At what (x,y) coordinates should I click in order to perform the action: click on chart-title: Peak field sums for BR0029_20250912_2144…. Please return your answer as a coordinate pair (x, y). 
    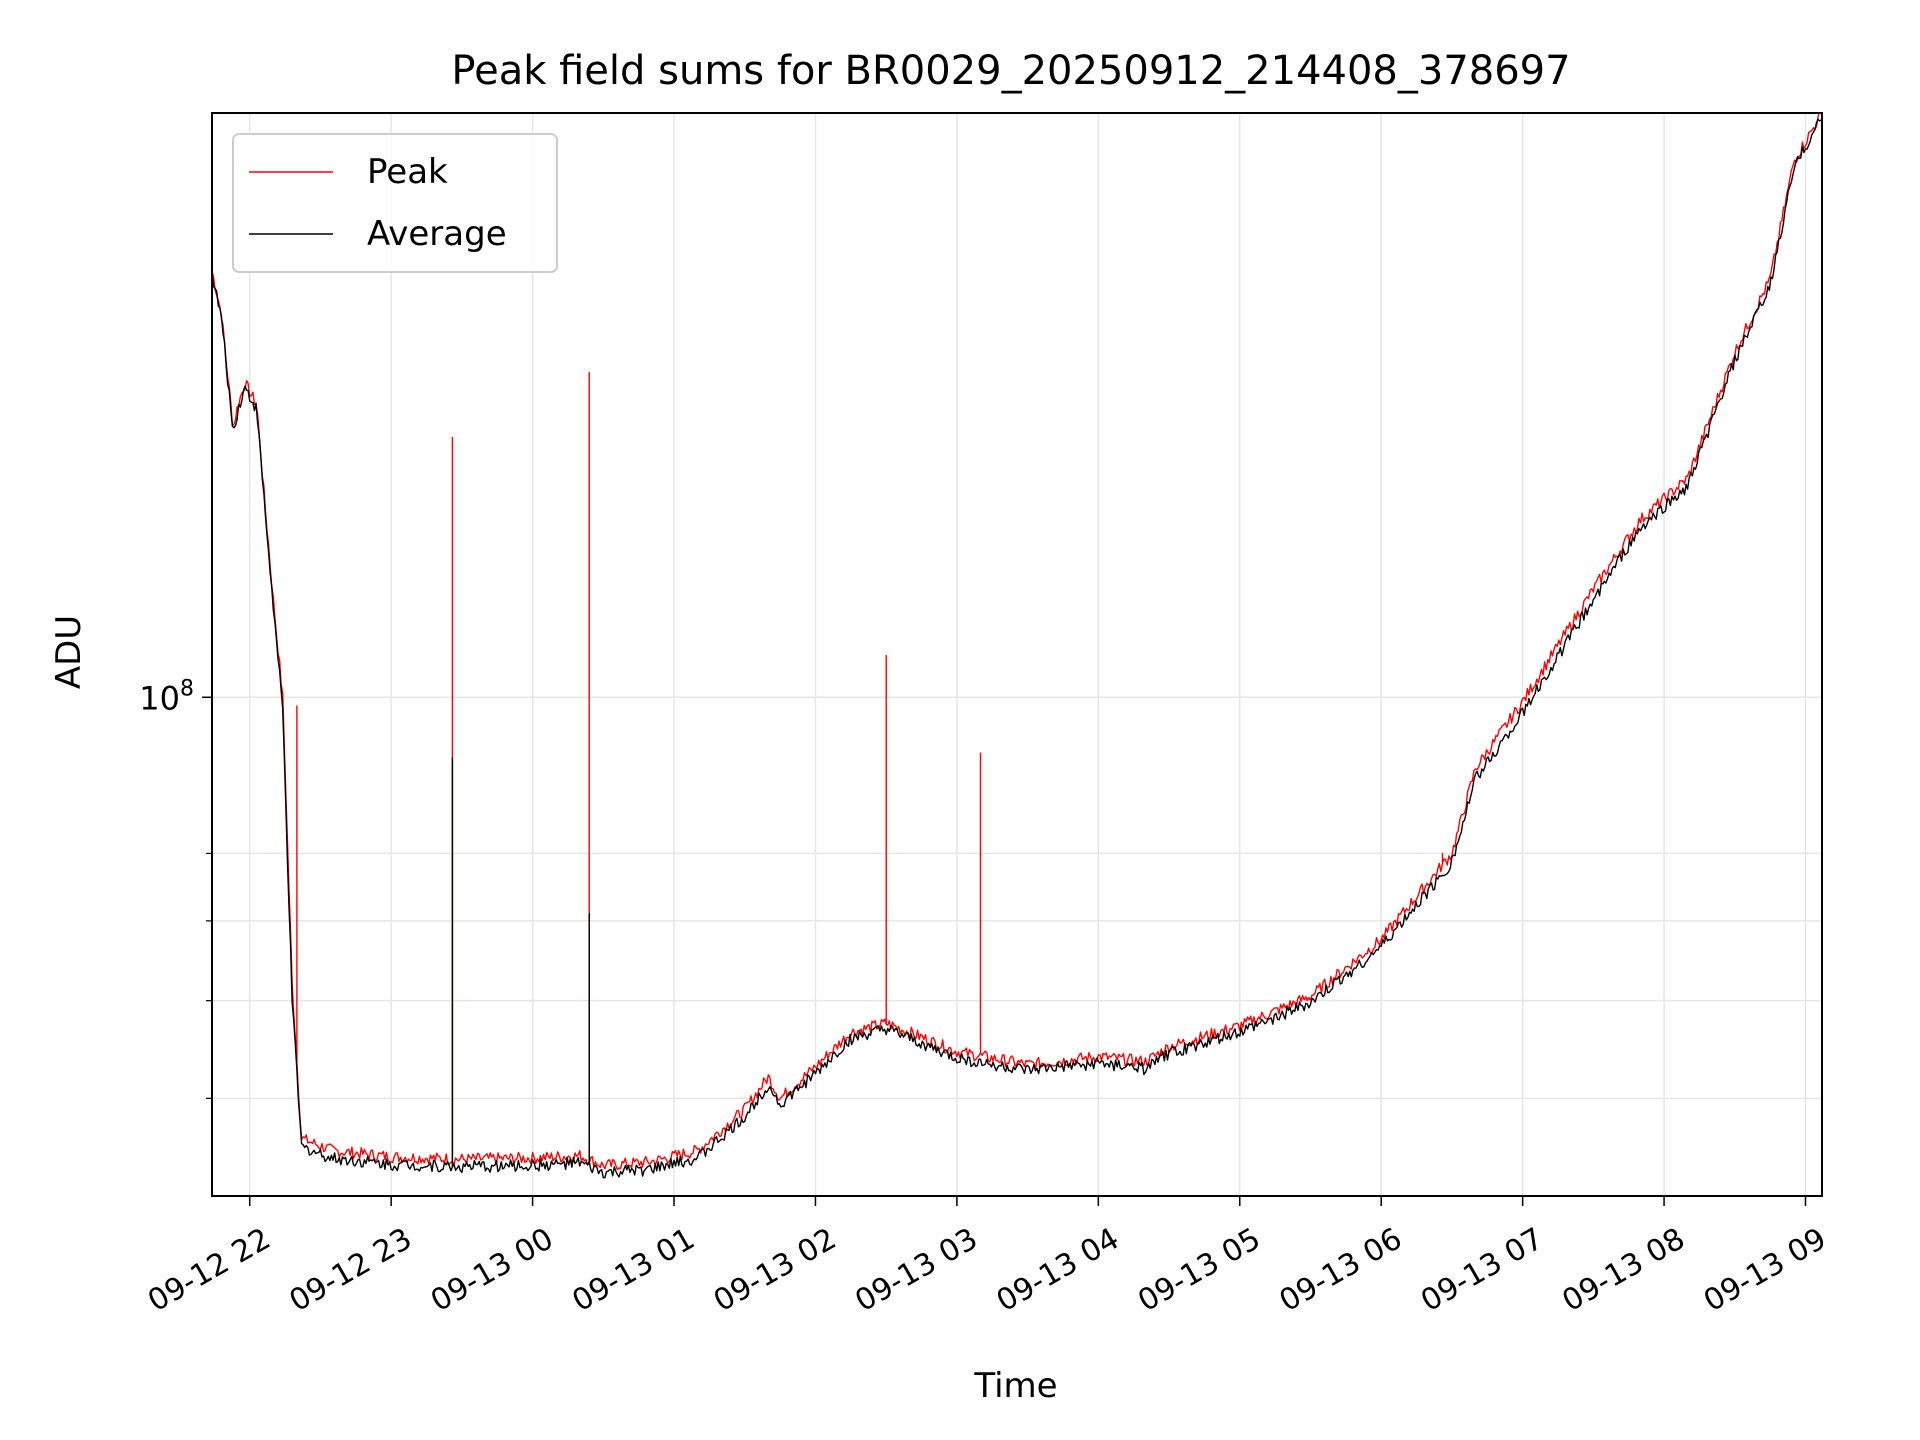
    Looking at the image, I should click on (1010, 71).